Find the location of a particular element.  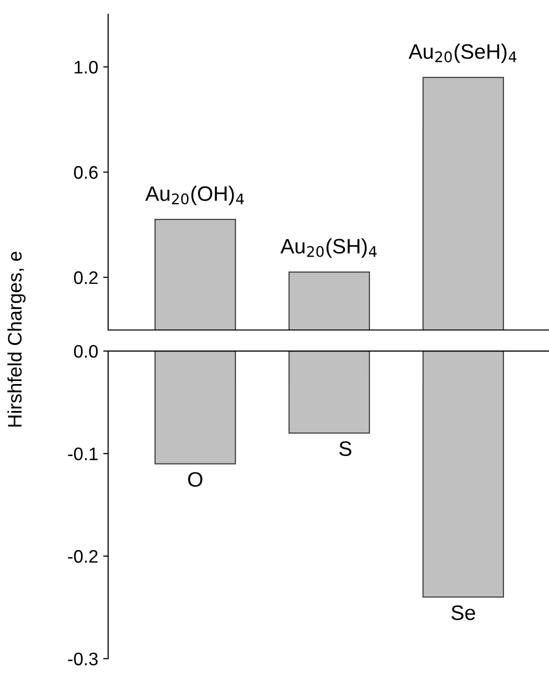

y-tick-label: -0.2 is located at coordinates (83, 556).